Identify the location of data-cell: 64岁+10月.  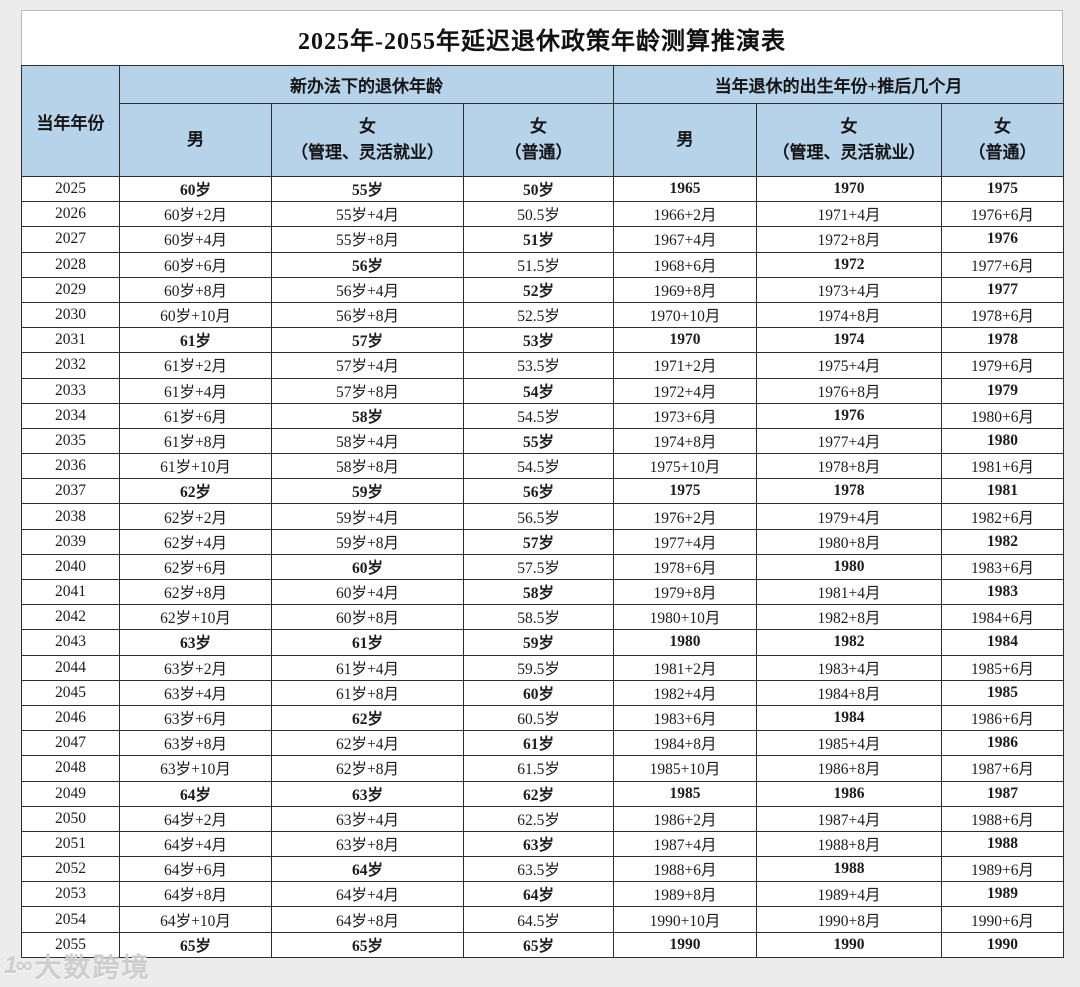
(195, 919).